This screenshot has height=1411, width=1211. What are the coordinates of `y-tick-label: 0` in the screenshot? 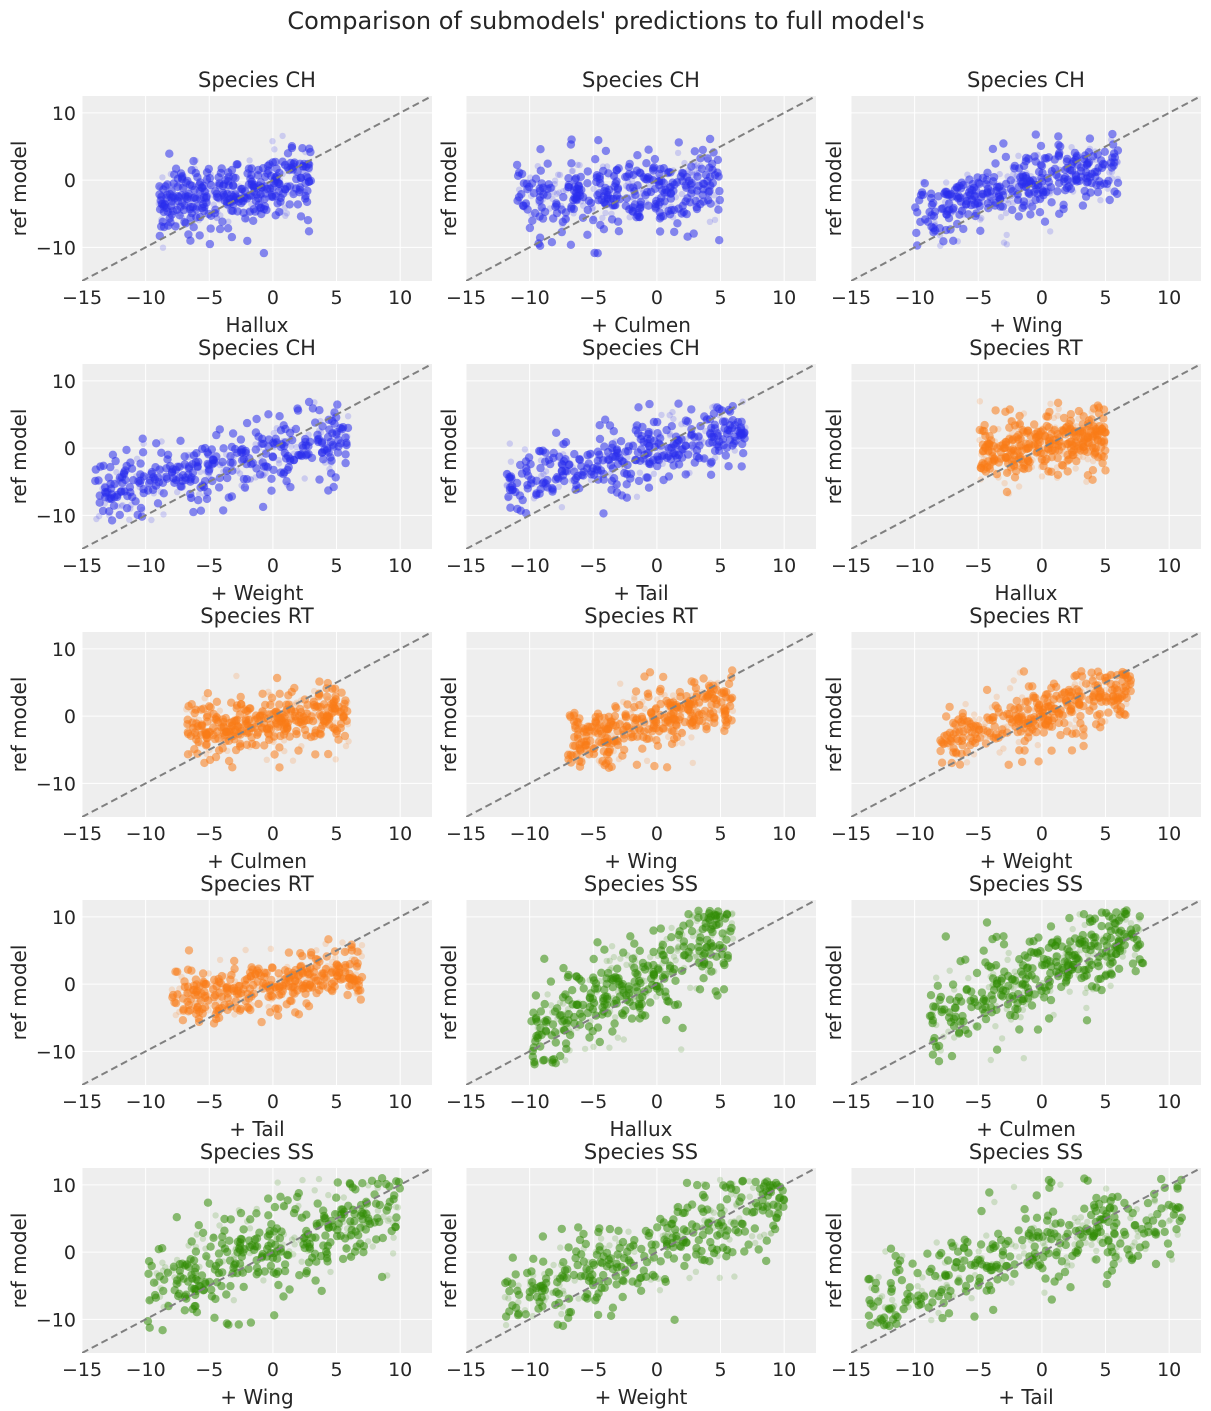 It's located at (70, 181).